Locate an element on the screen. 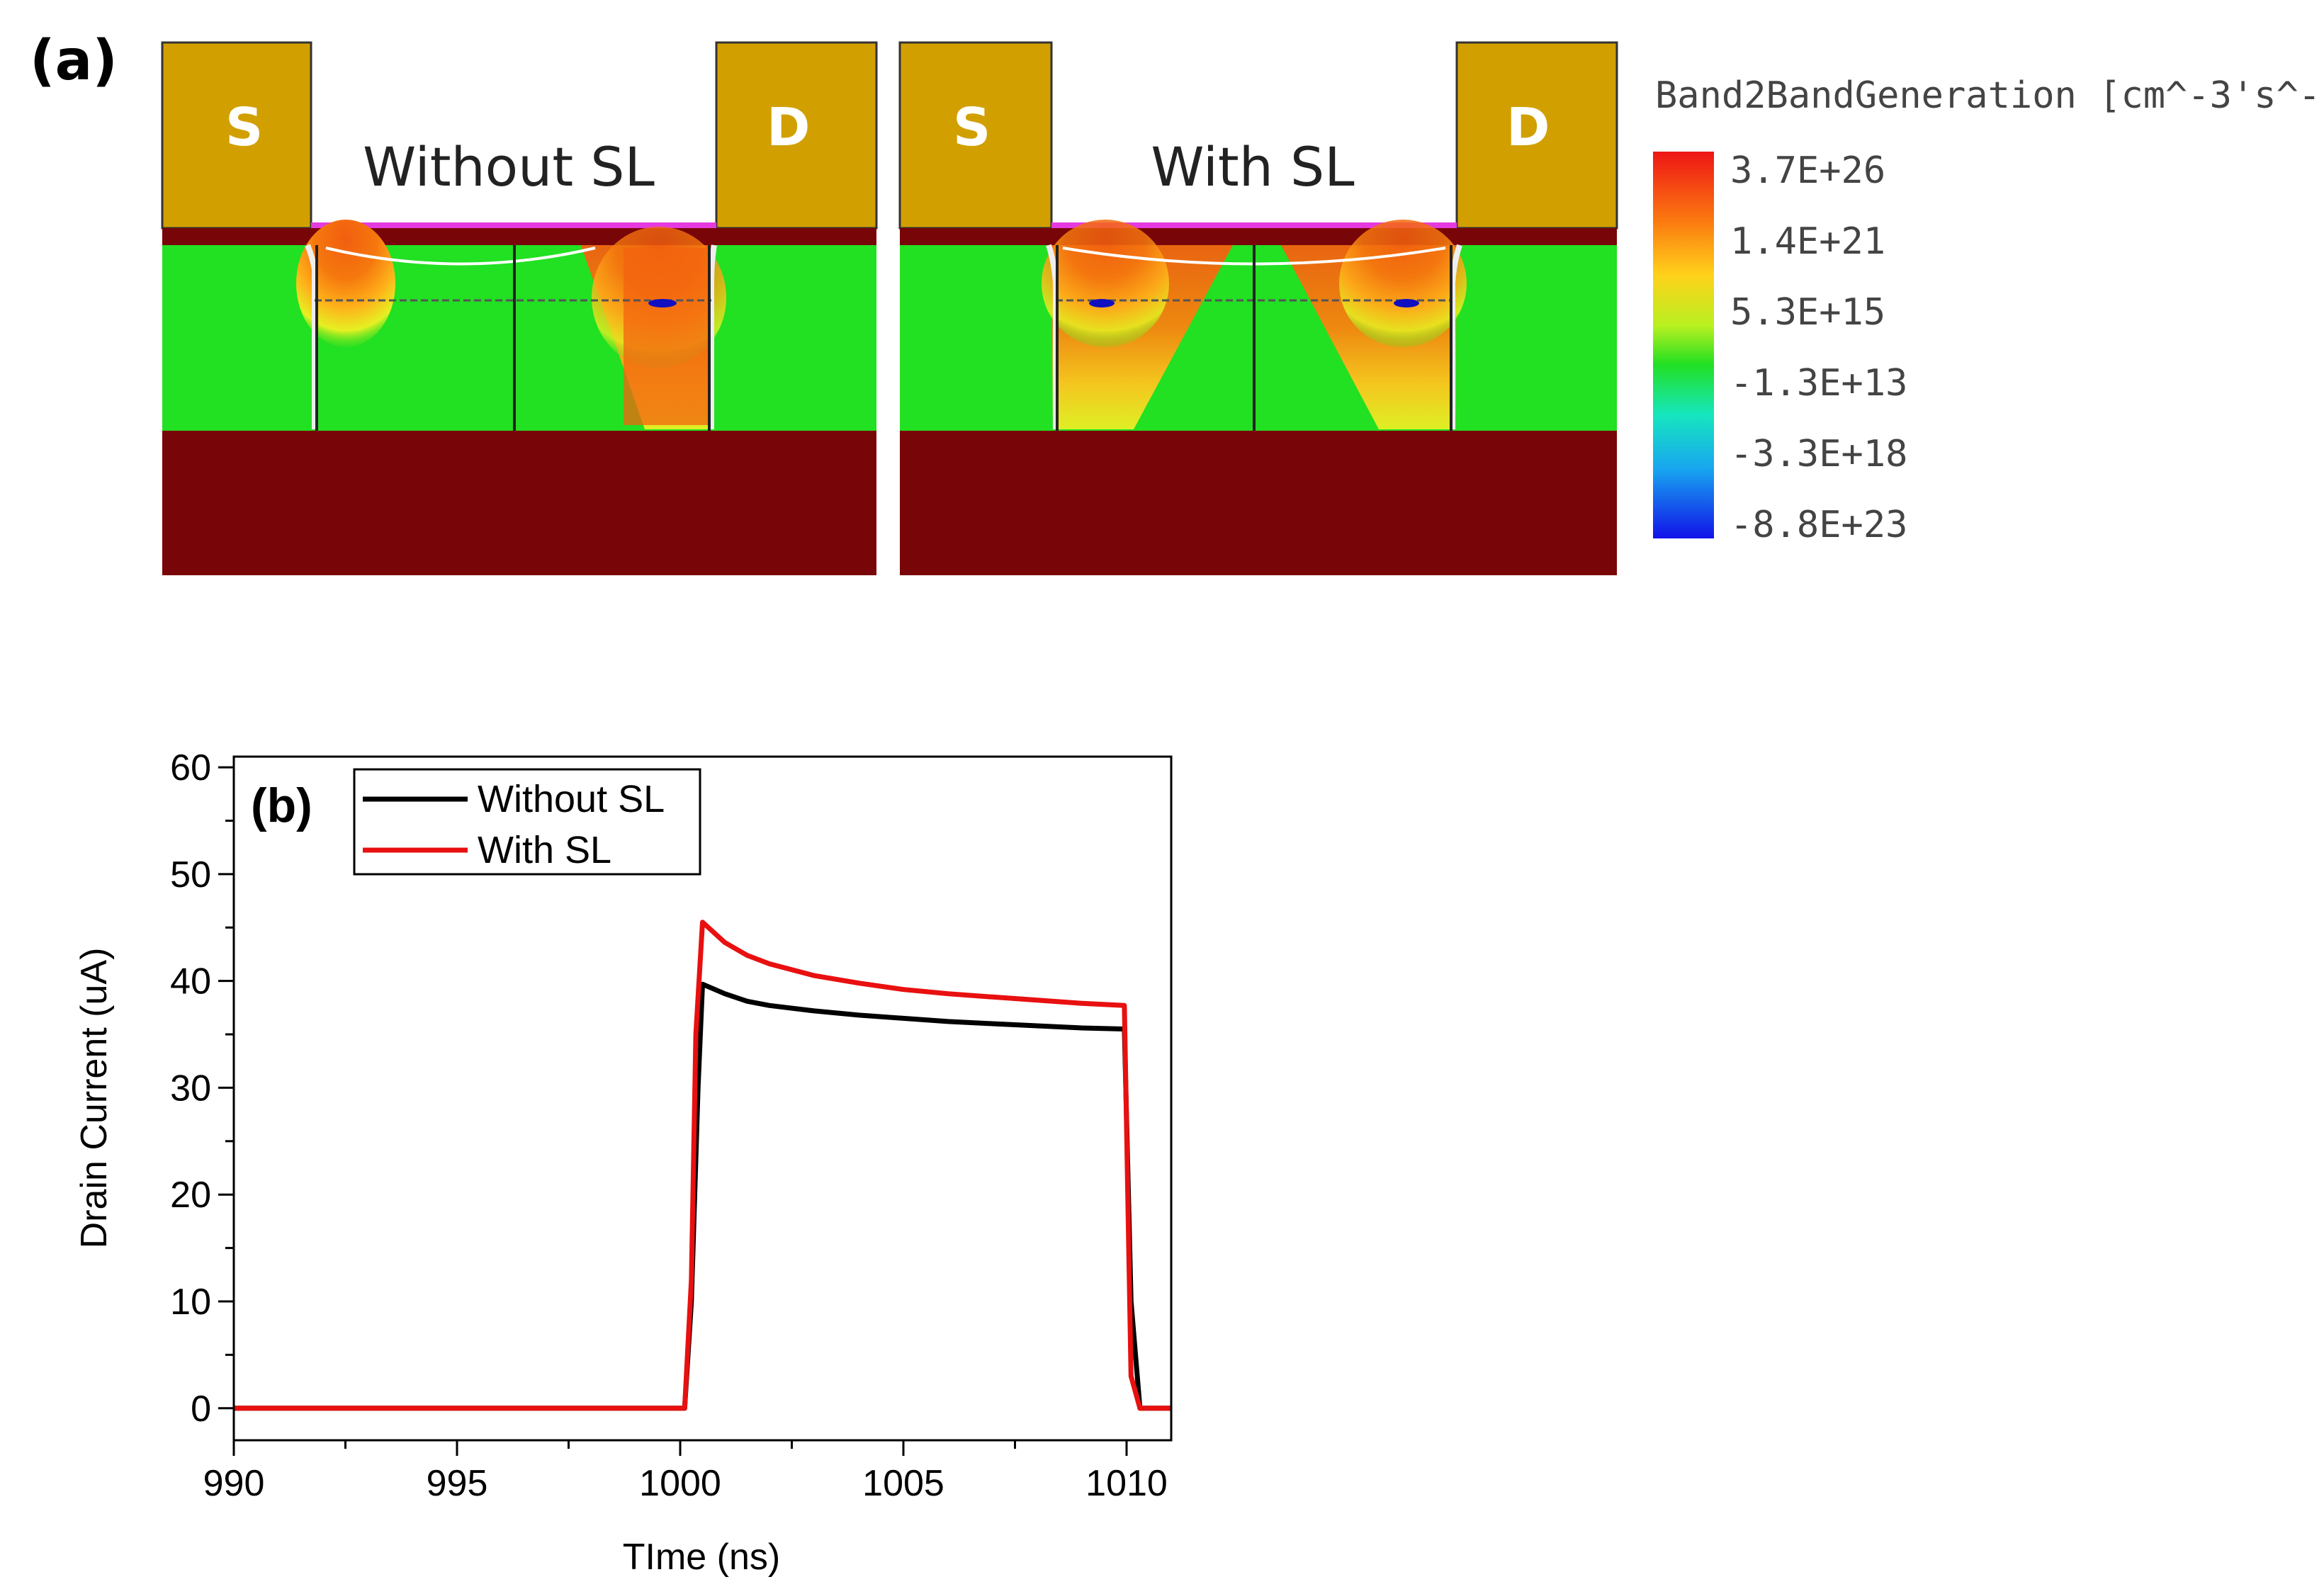 The image size is (2324, 1594). x-tick-label: 1005 is located at coordinates (903, 1483).